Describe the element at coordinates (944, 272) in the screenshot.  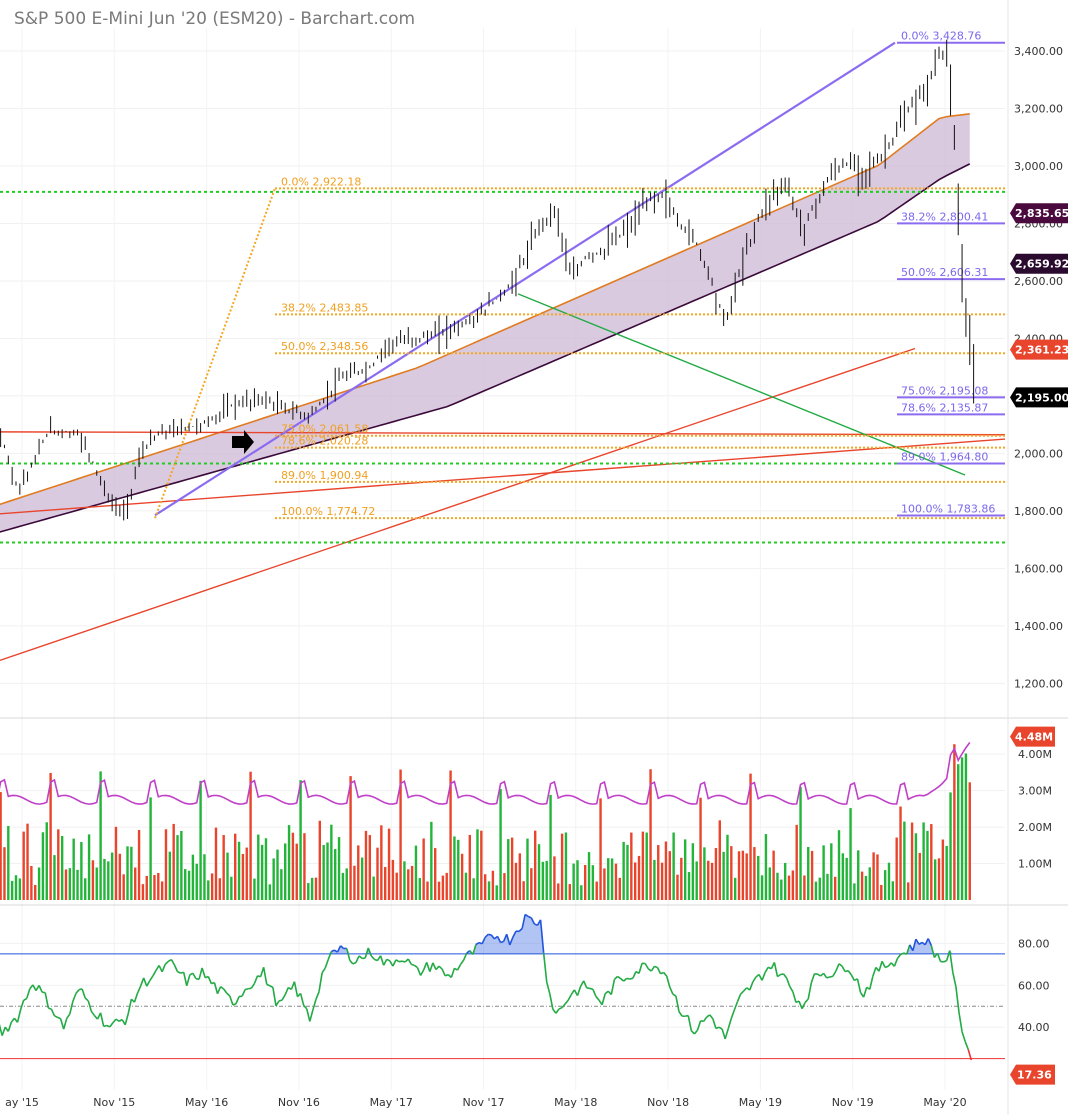
I see `fib-purple-label: 50.0% 2,606.31` at that location.